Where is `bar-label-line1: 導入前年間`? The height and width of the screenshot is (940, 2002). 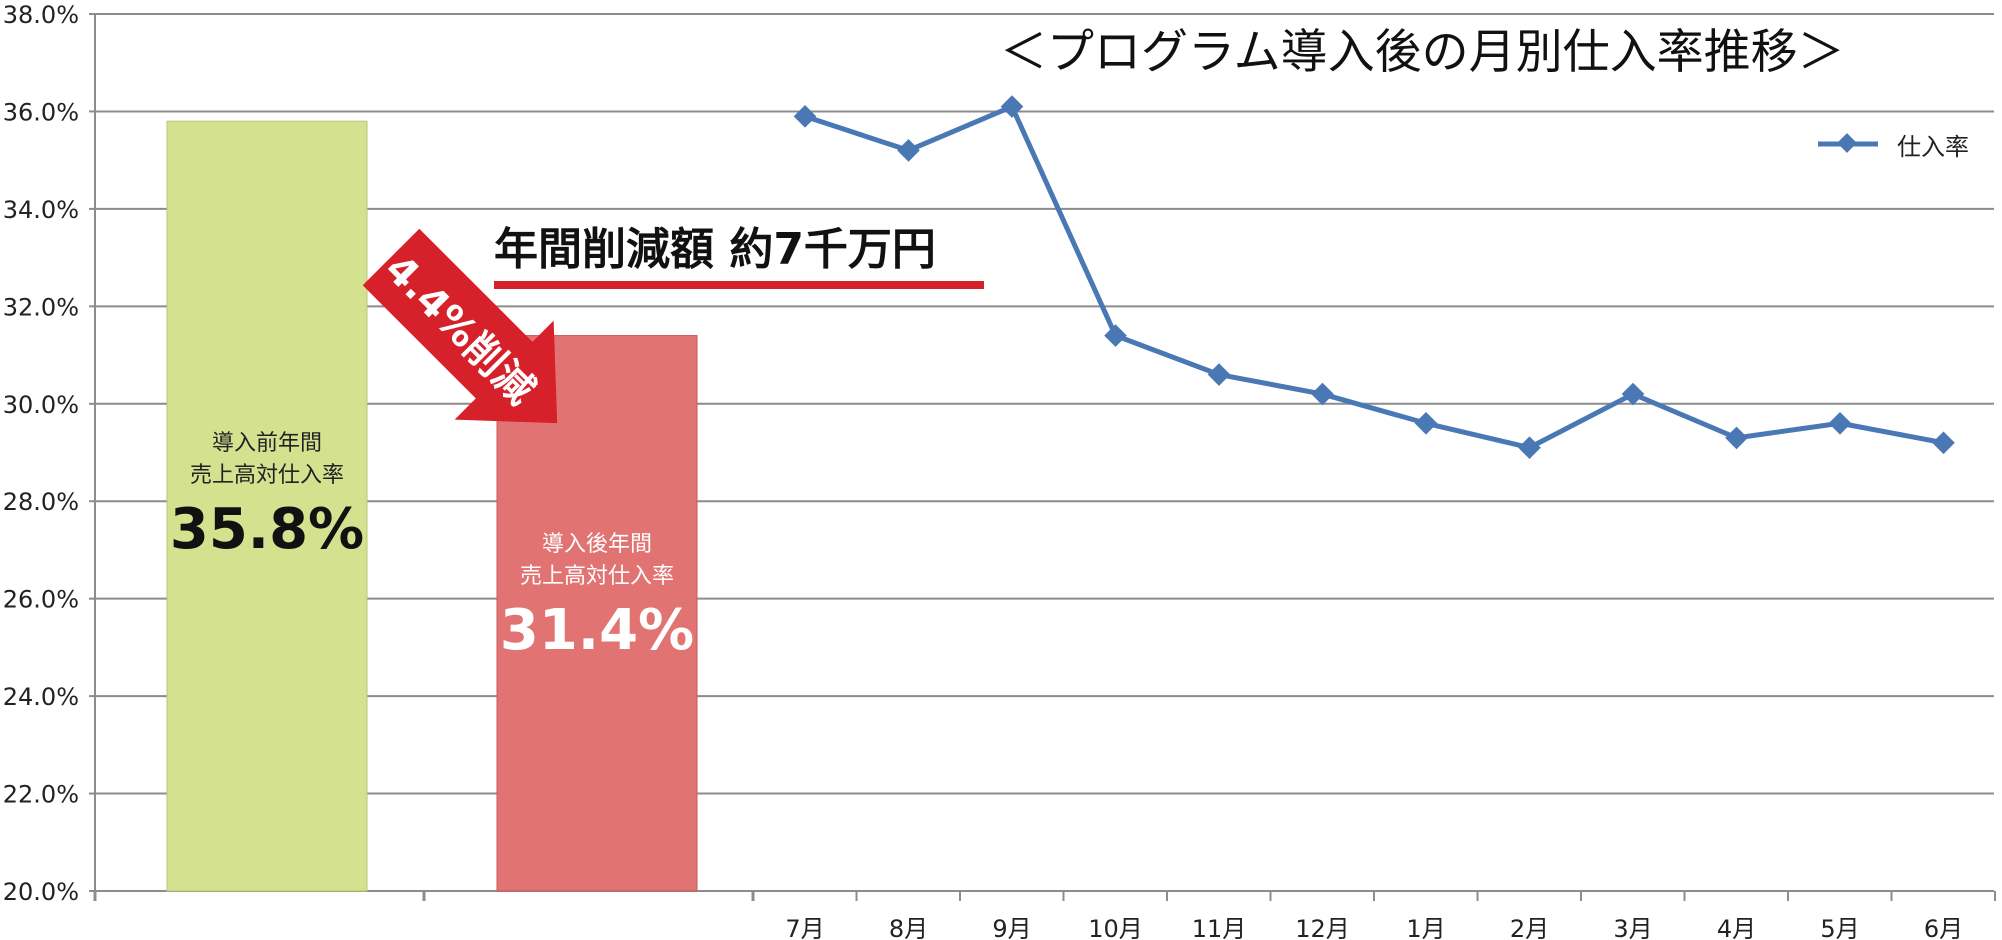 bar-label-line1: 導入前年間 is located at coordinates (267, 443).